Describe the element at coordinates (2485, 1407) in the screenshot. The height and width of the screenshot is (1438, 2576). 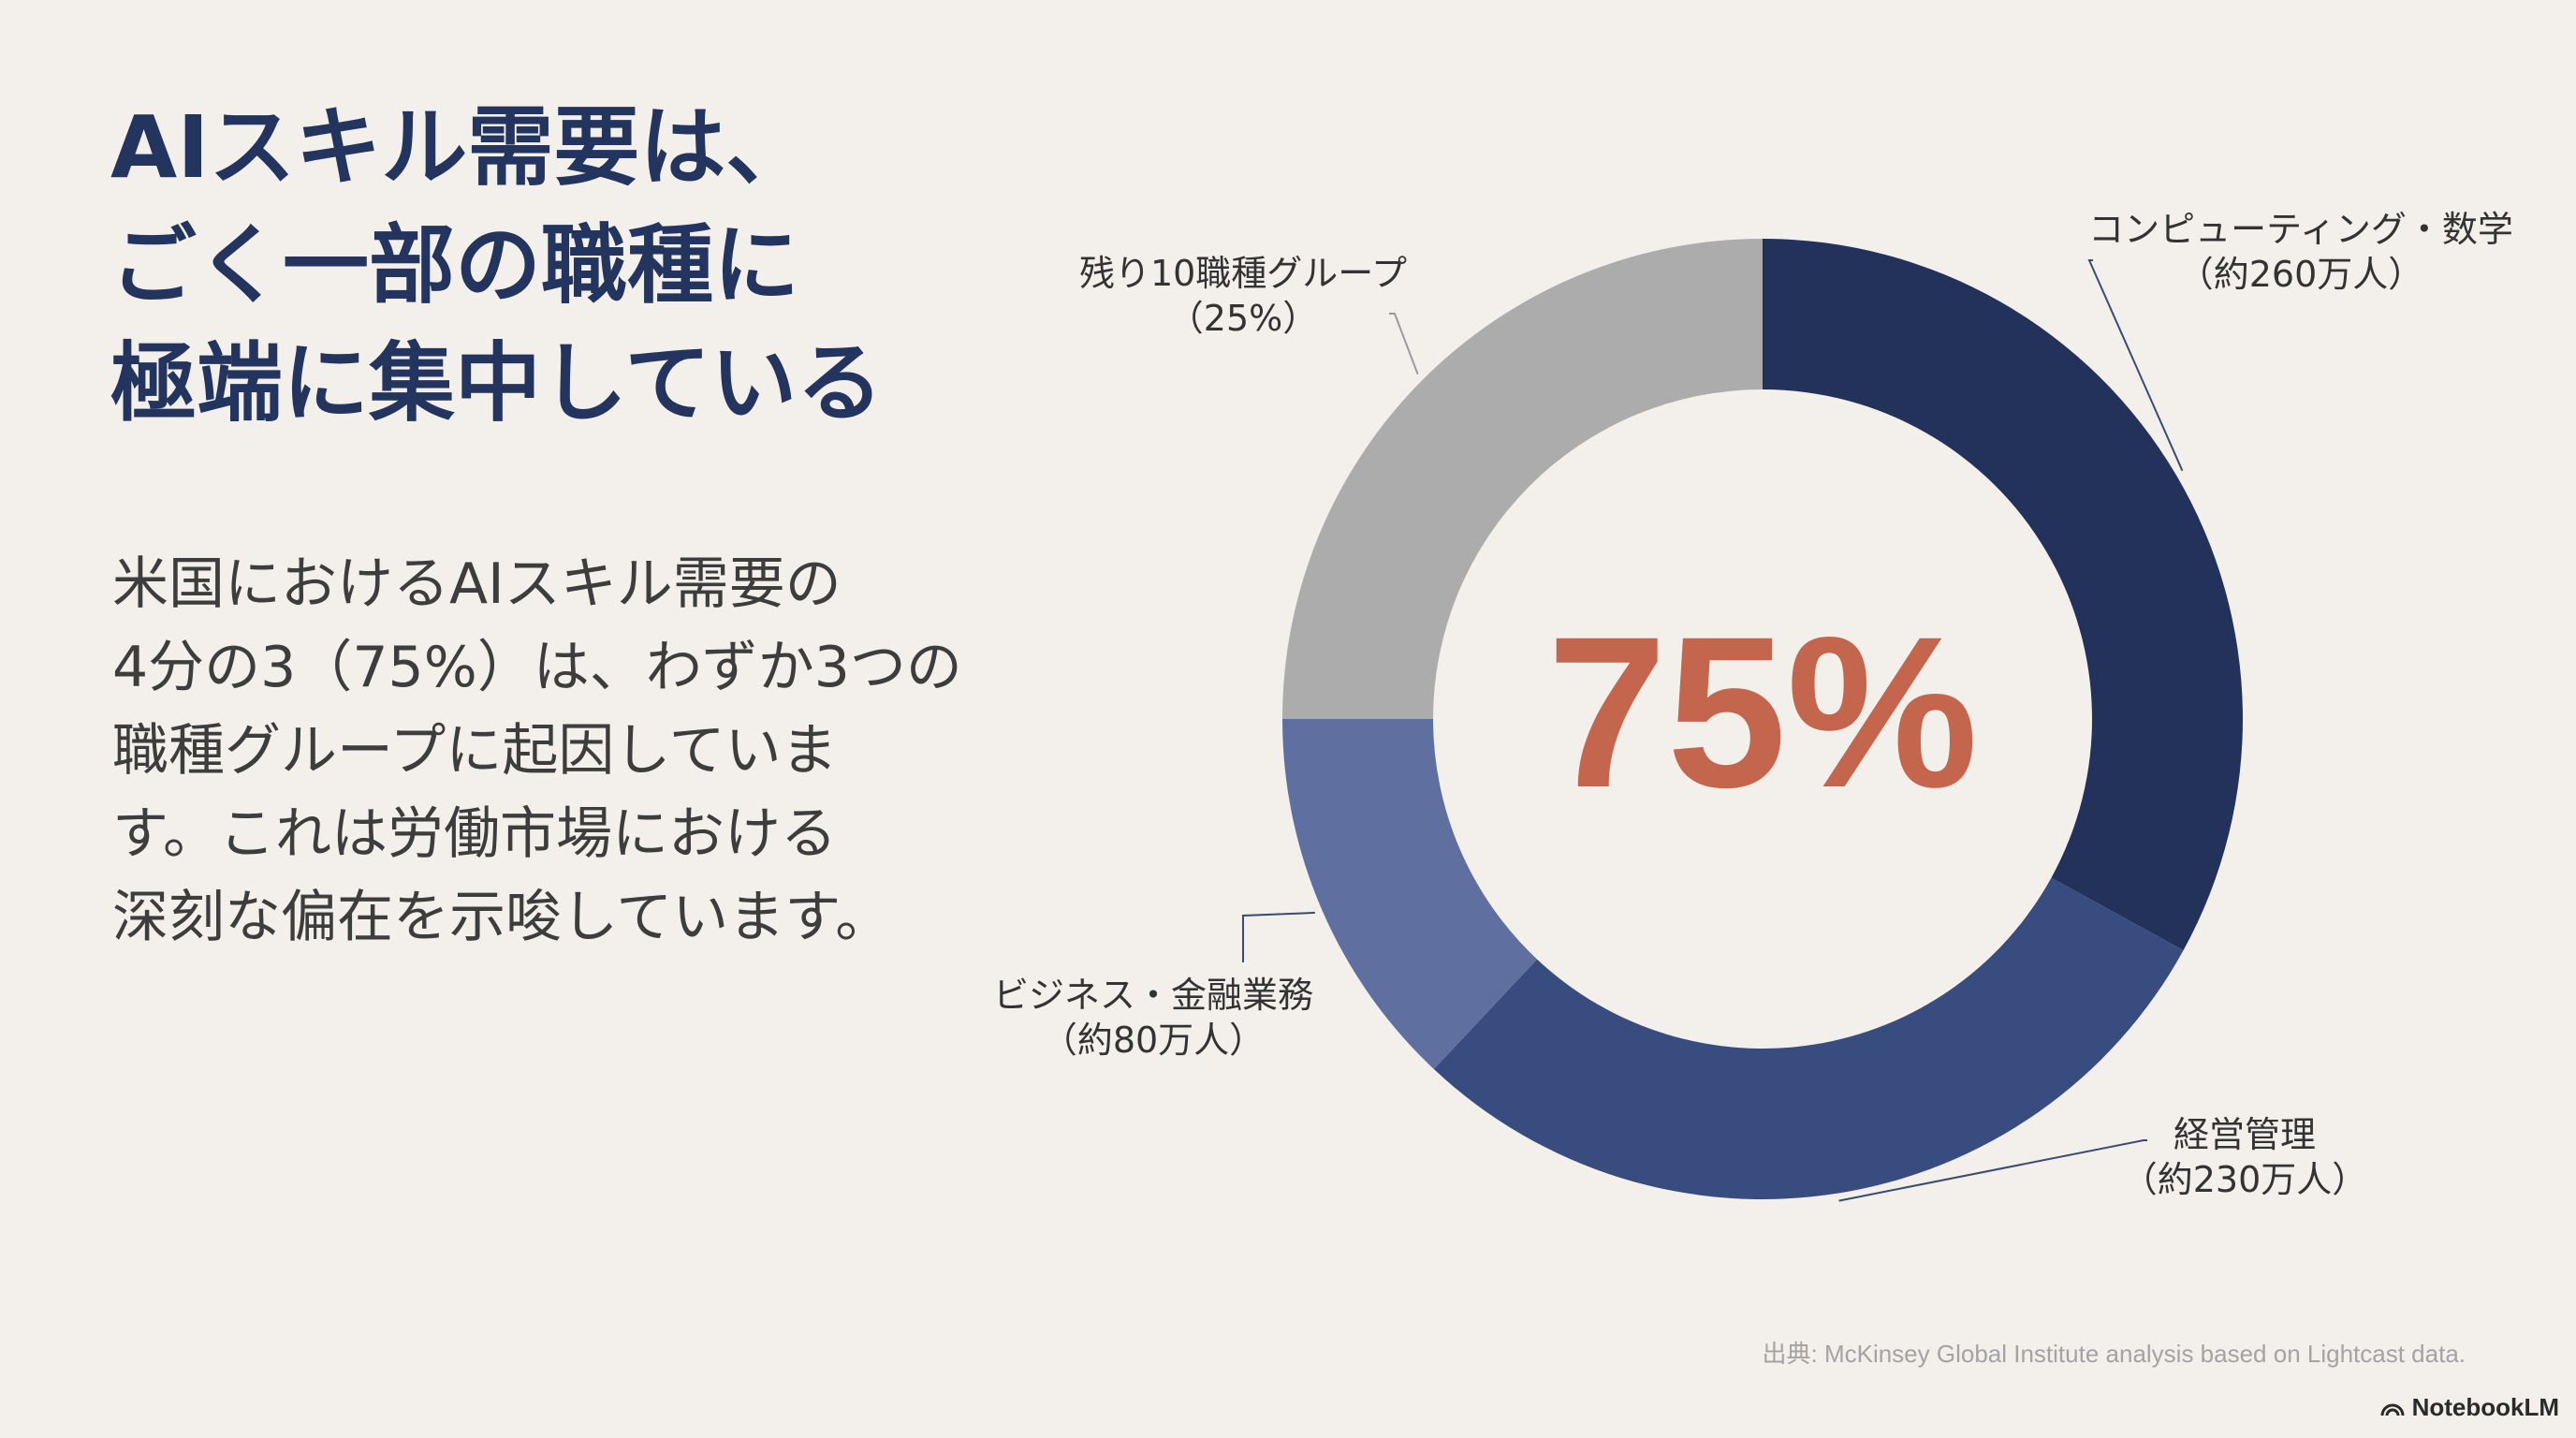
I see `brand-name: NotebookLM` at that location.